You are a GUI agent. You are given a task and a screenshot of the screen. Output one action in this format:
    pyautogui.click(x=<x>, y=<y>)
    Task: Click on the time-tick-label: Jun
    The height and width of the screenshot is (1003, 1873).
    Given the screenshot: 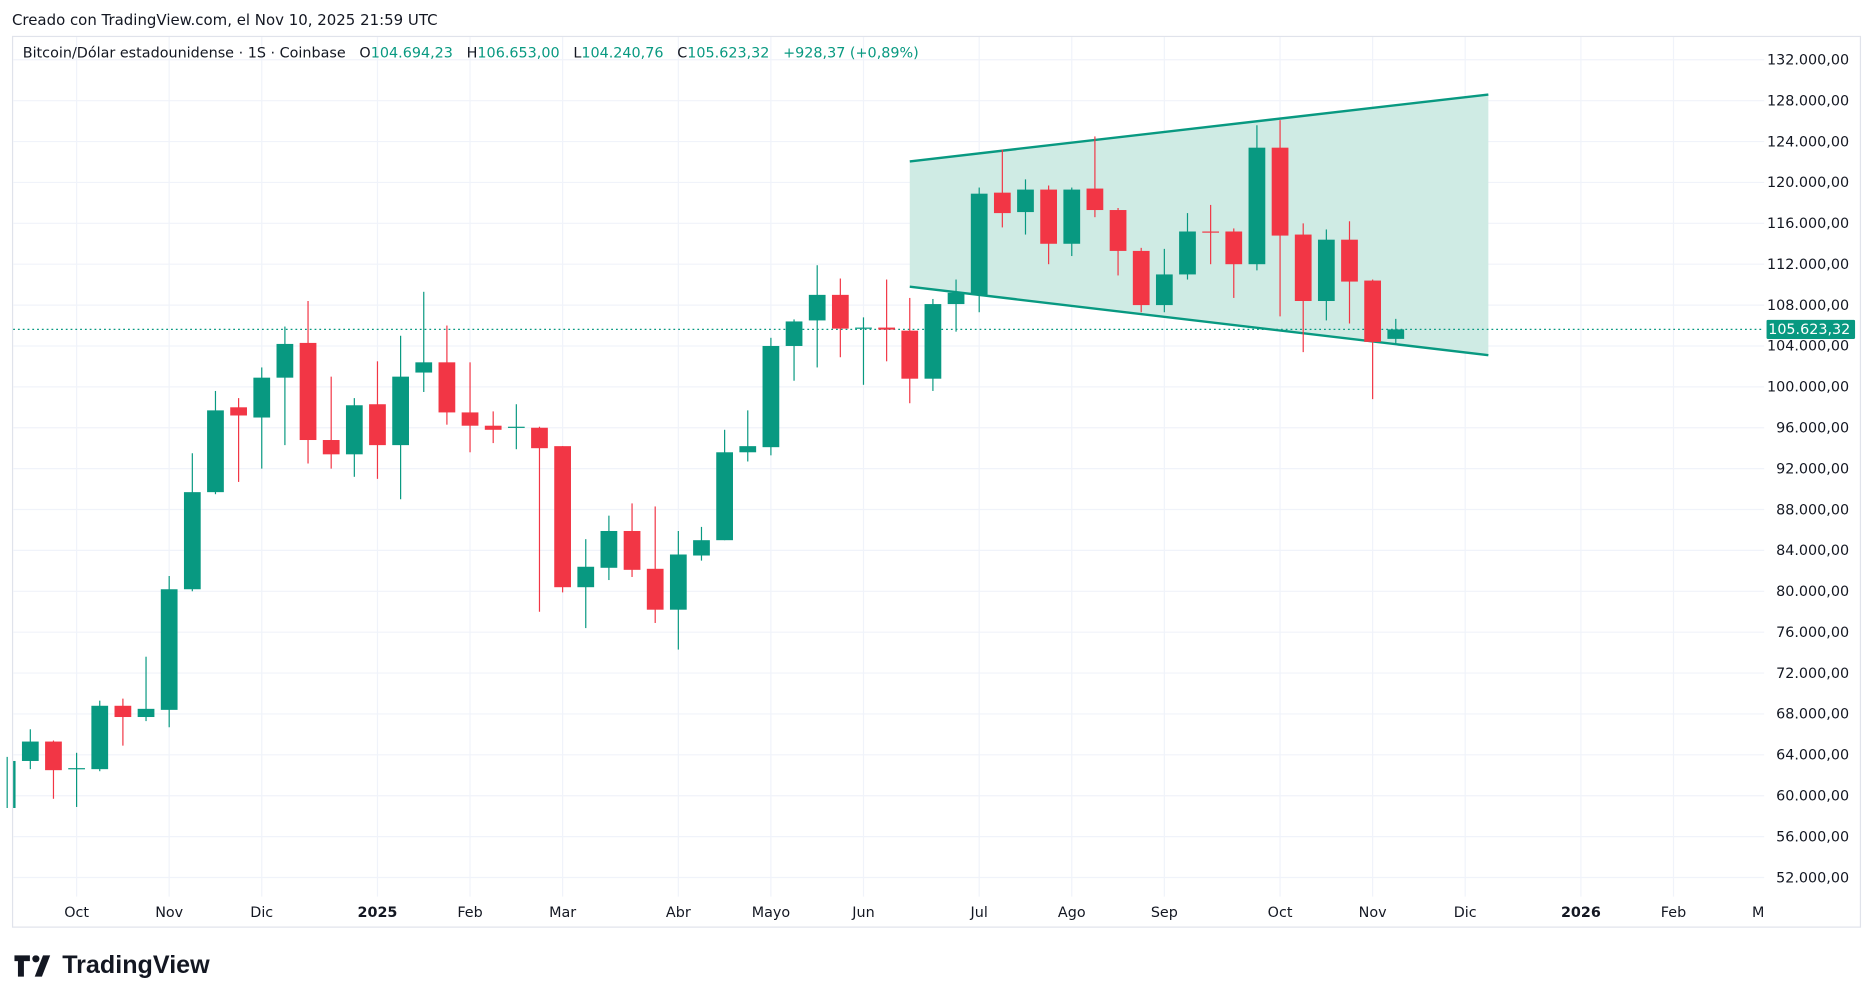 What is the action you would take?
    pyautogui.click(x=862, y=913)
    